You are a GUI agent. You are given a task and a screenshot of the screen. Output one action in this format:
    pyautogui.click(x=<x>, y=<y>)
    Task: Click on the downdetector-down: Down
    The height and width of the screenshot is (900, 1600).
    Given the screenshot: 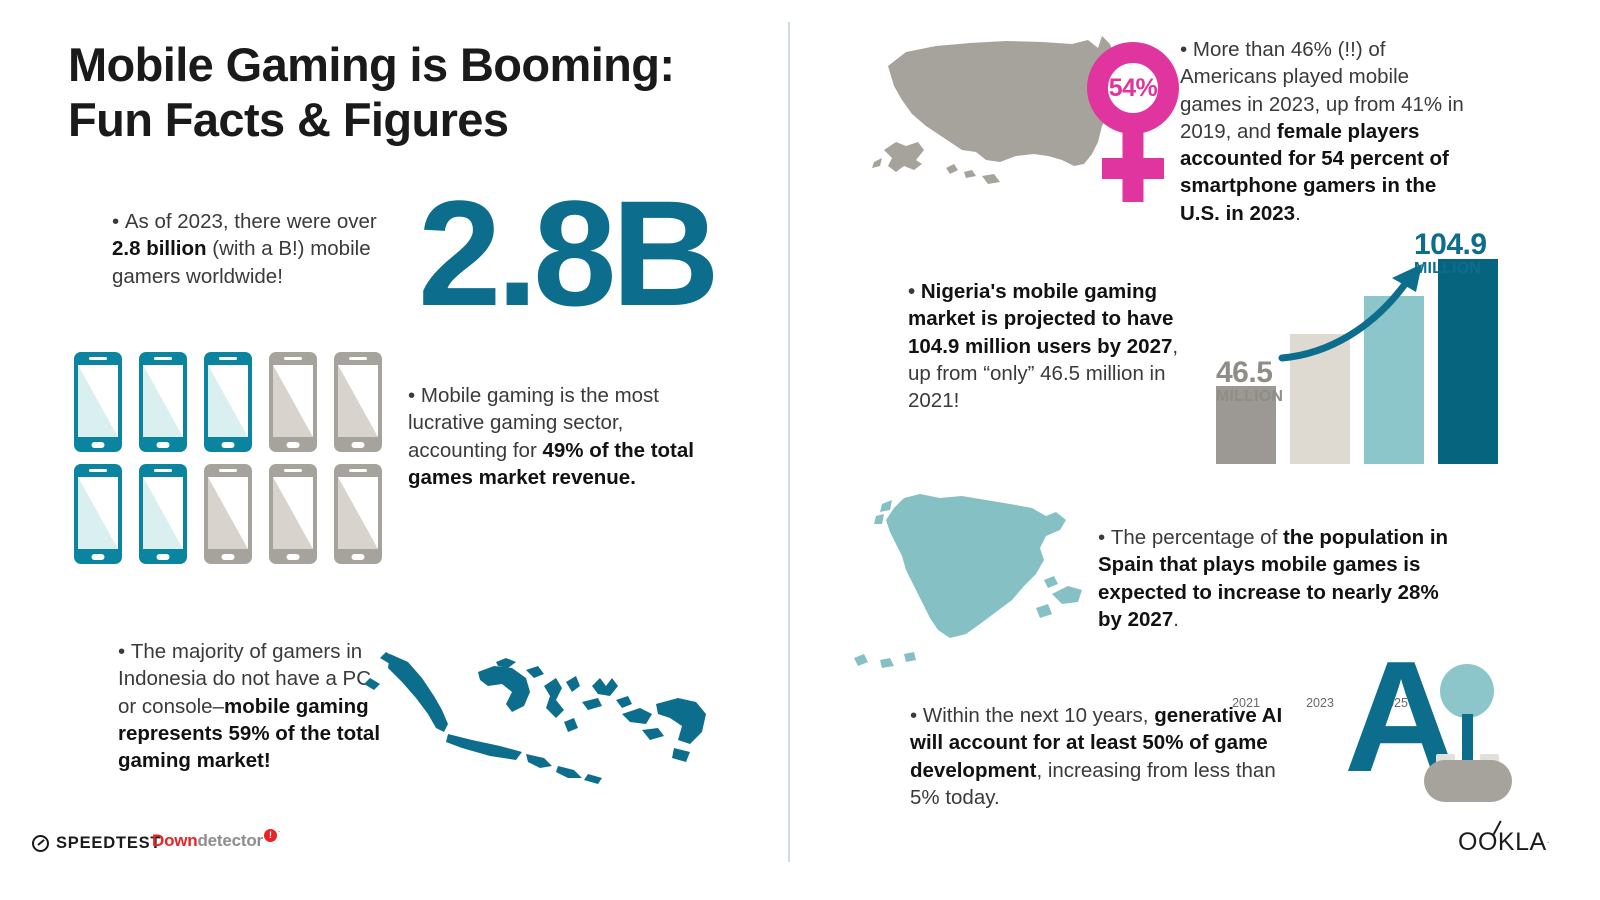 What is the action you would take?
    pyautogui.click(x=175, y=840)
    